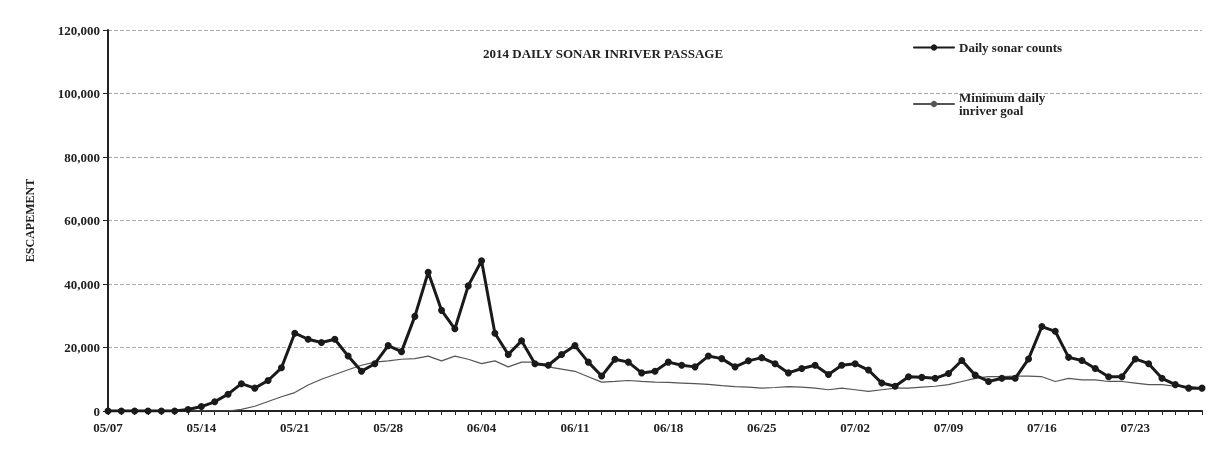 The width and height of the screenshot is (1217, 465). I want to click on y-tick-label: 100,000, so click(78, 93).